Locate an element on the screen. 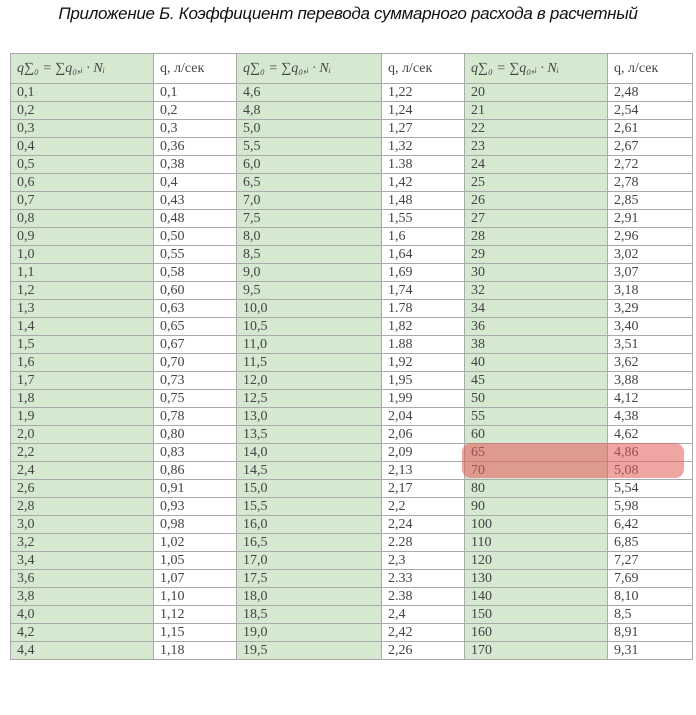 The image size is (696, 715). cell-flow-sum: 11,0 is located at coordinates (309, 344).